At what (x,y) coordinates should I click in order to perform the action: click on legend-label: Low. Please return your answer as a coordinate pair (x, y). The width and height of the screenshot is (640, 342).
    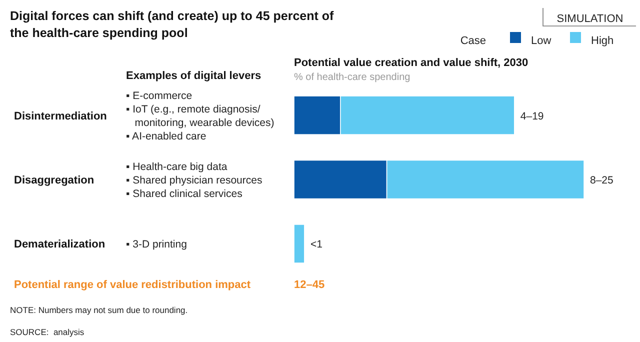
    Looking at the image, I should click on (541, 41).